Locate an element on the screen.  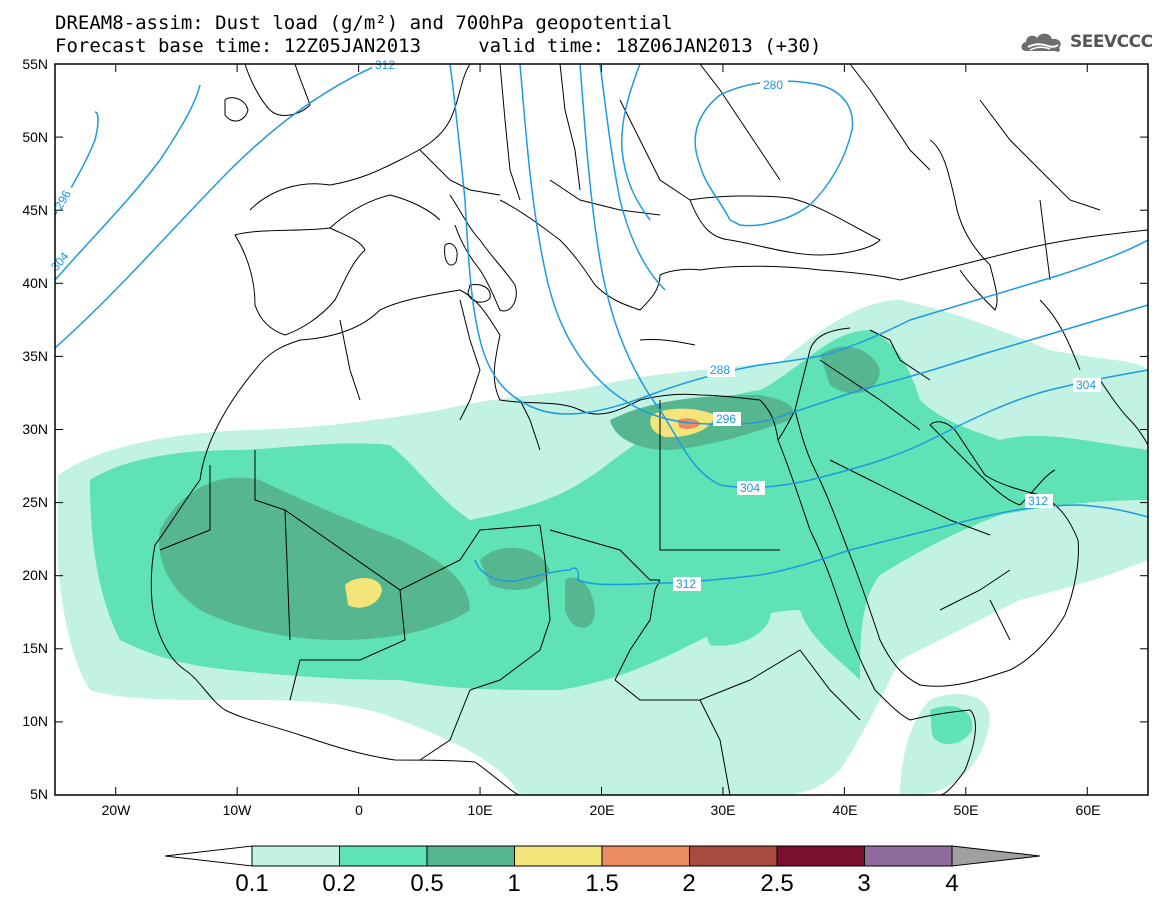
lat-label: 45N is located at coordinates (35, 210).